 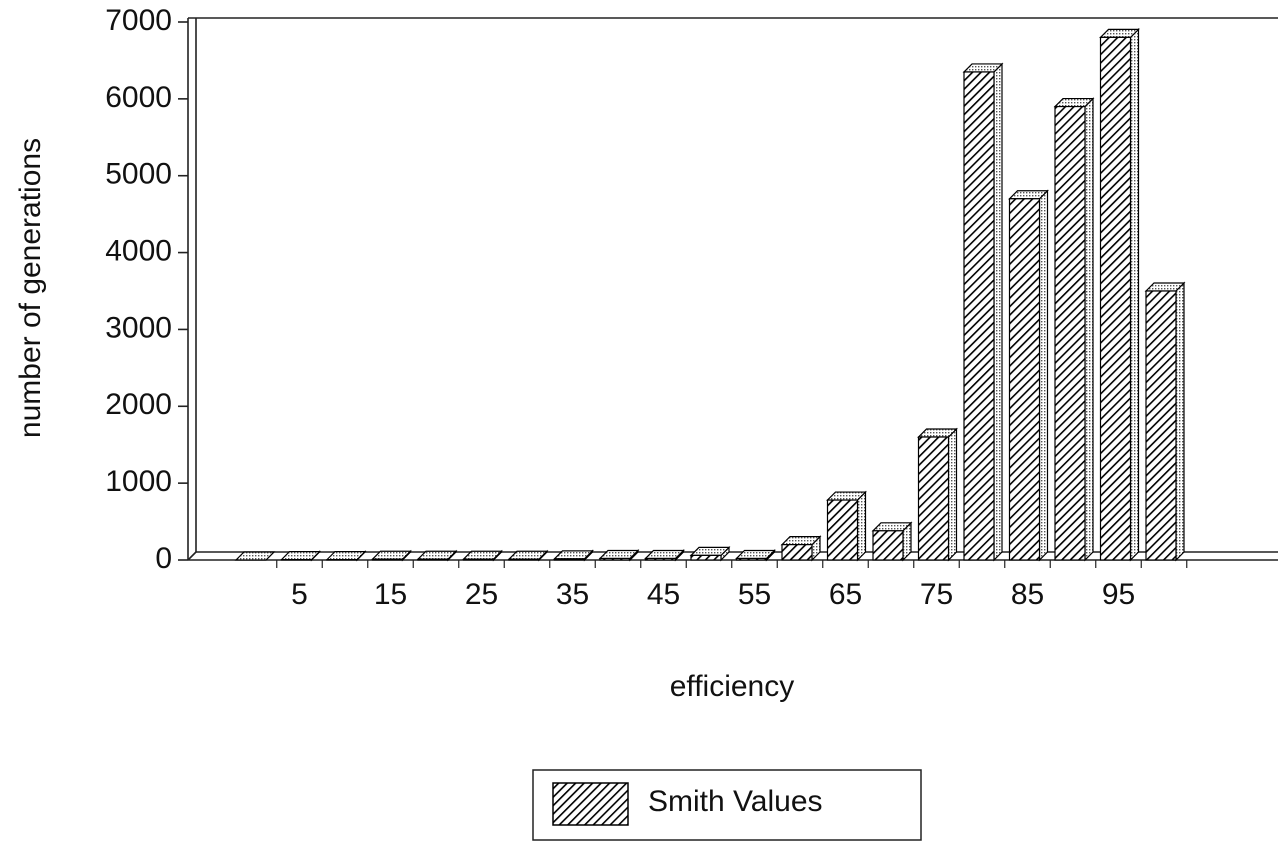 What do you see at coordinates (138, 327) in the screenshot?
I see `y-tick-label: 3000` at bounding box center [138, 327].